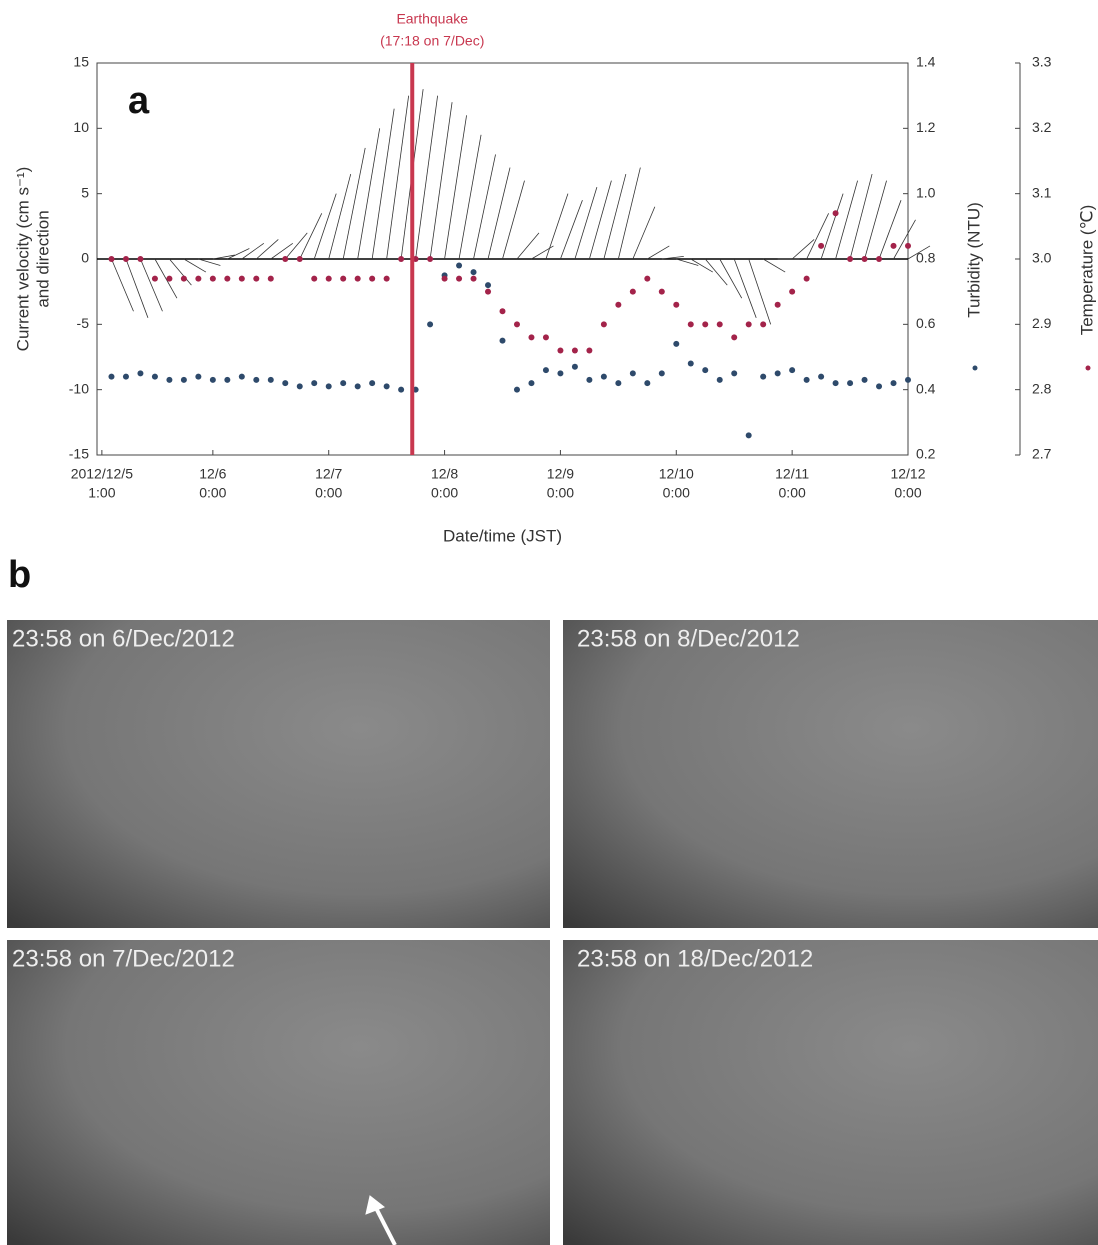  What do you see at coordinates (1042, 388) in the screenshot?
I see `y3-tick-label: 2.8` at bounding box center [1042, 388].